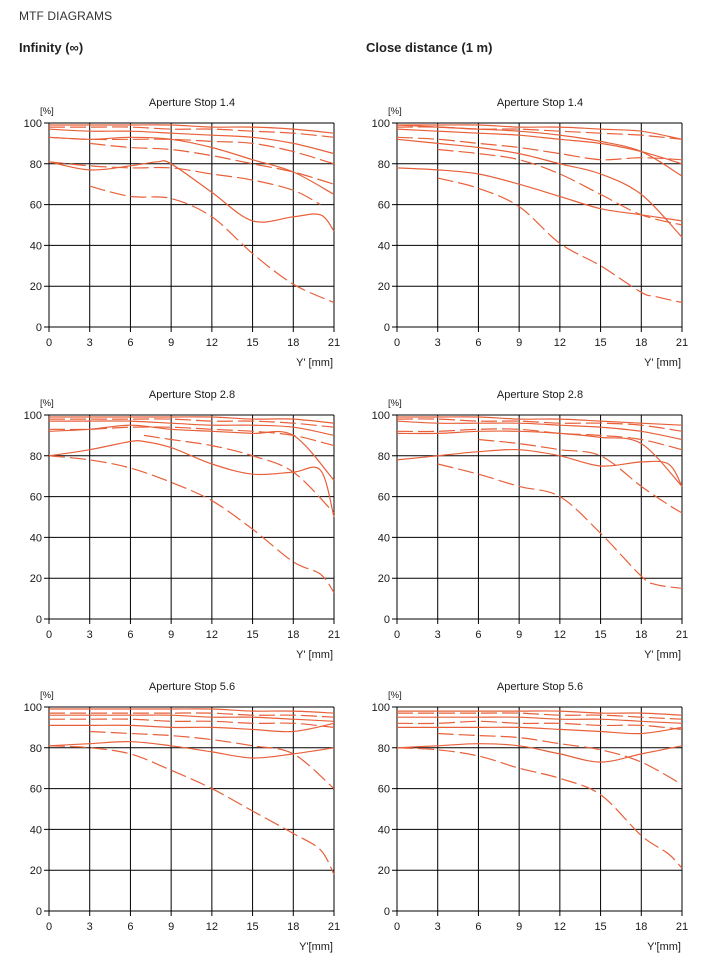 The image size is (712, 964). What do you see at coordinates (316, 947) in the screenshot?
I see `x-axis-label: Y'[mm]` at bounding box center [316, 947].